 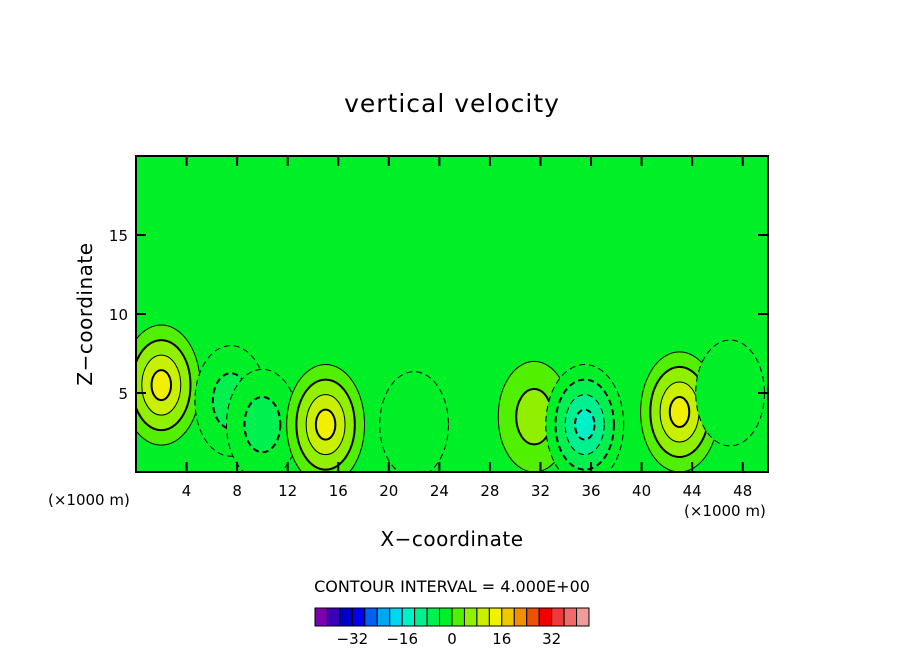 What do you see at coordinates (89, 500) in the screenshot?
I see `x-unit-note: (×1000 m)` at bounding box center [89, 500].